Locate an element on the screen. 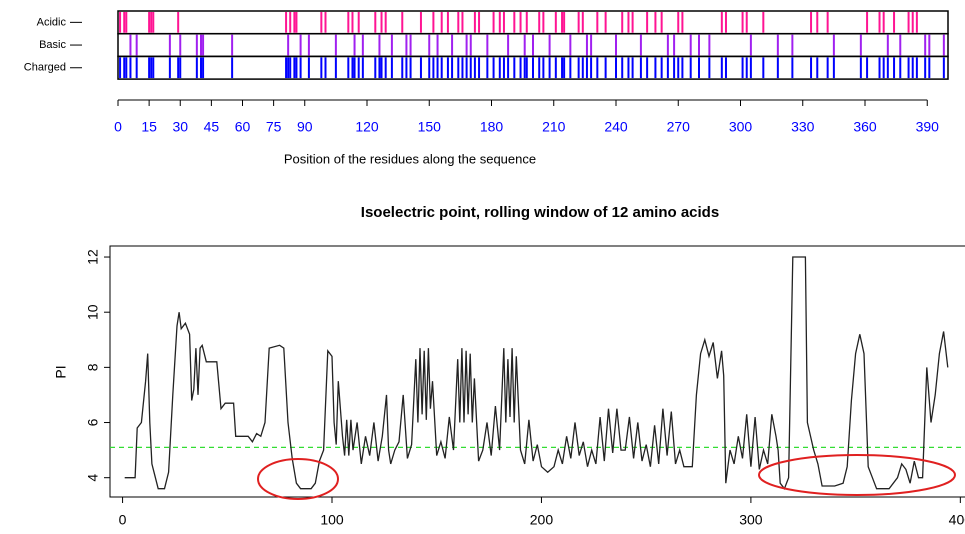 The width and height of the screenshot is (965, 534). y-tick-label: 6 is located at coordinates (93, 422).